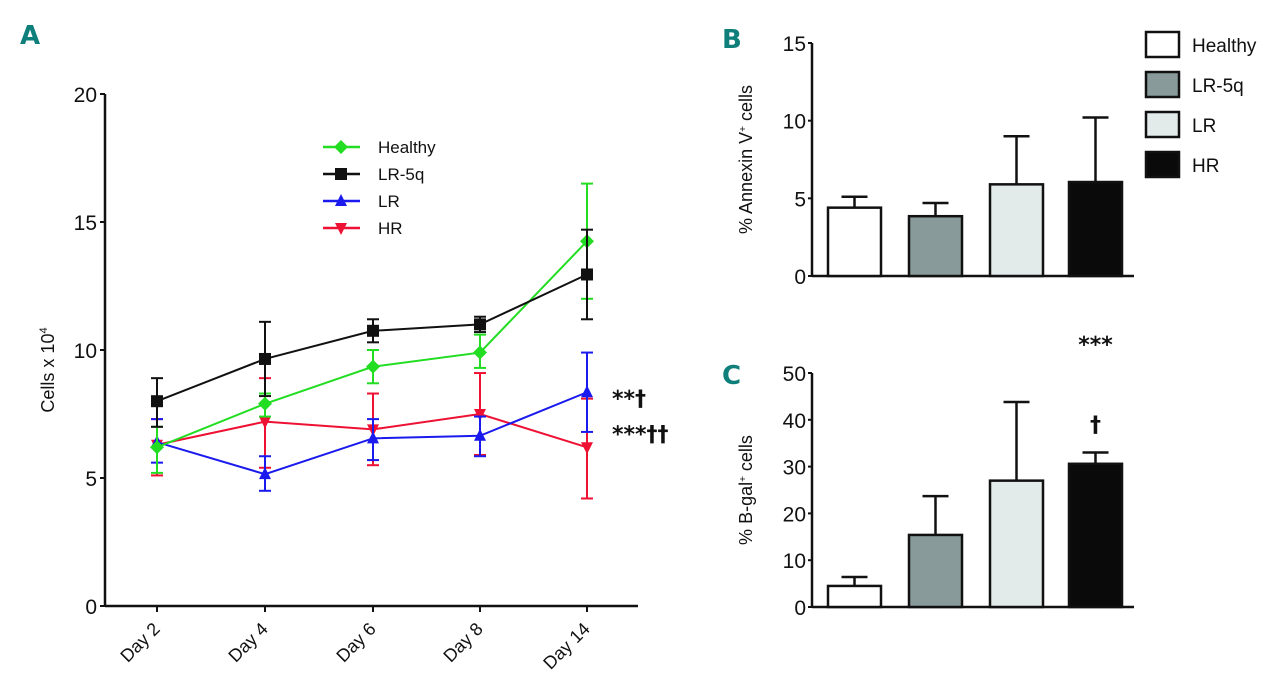 This screenshot has width=1280, height=700. What do you see at coordinates (794, 468) in the screenshot?
I see `y-tick-label: 30` at bounding box center [794, 468].